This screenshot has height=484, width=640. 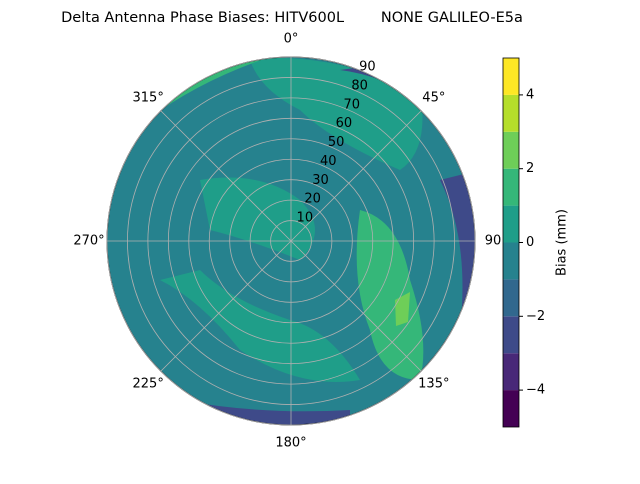 What do you see at coordinates (305, 218) in the screenshot?
I see `r-tick-label: 10` at bounding box center [305, 218].